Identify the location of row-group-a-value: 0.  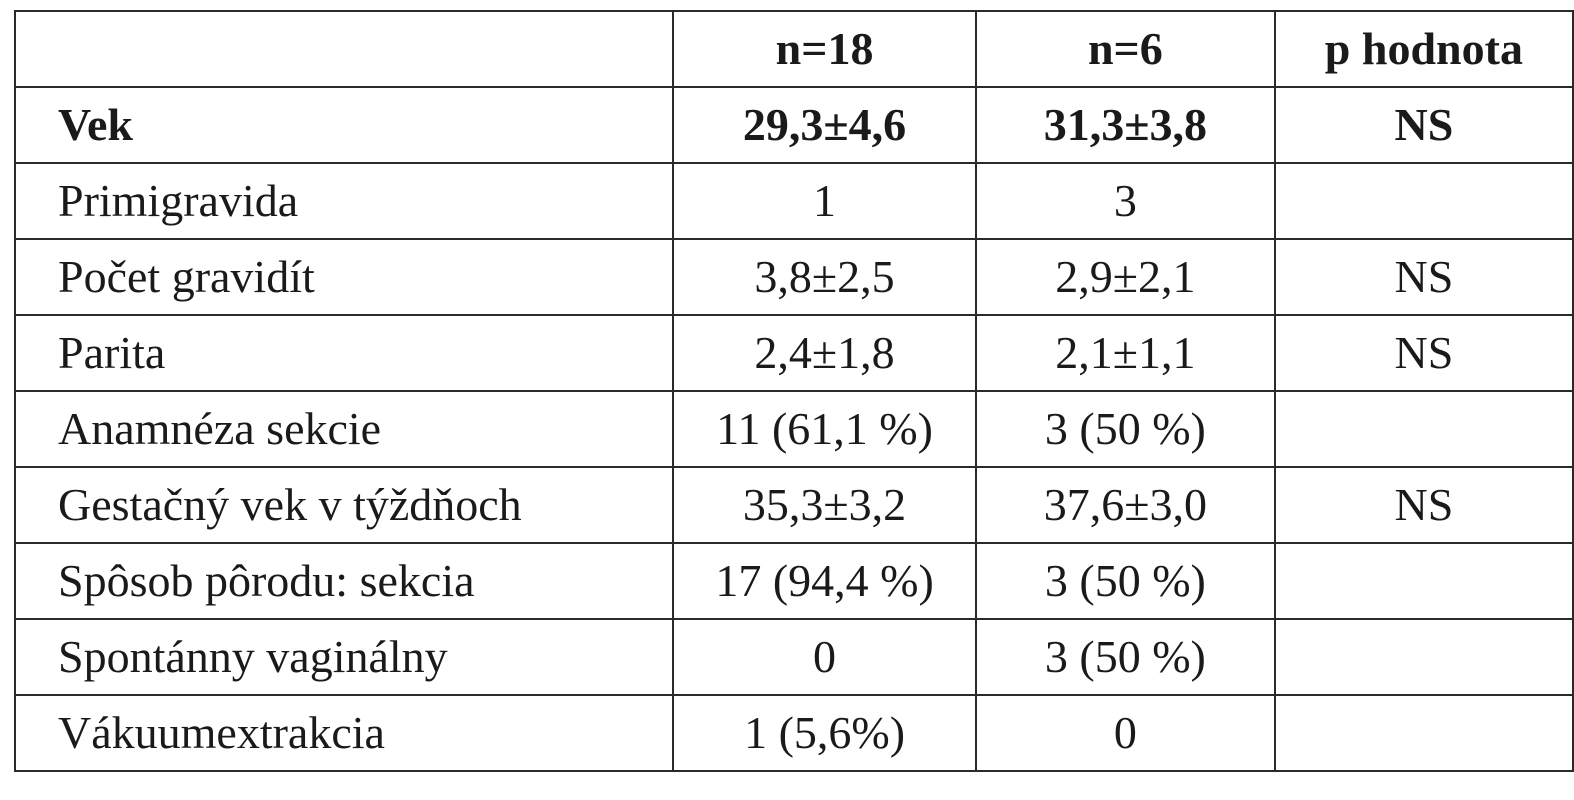
(824, 657).